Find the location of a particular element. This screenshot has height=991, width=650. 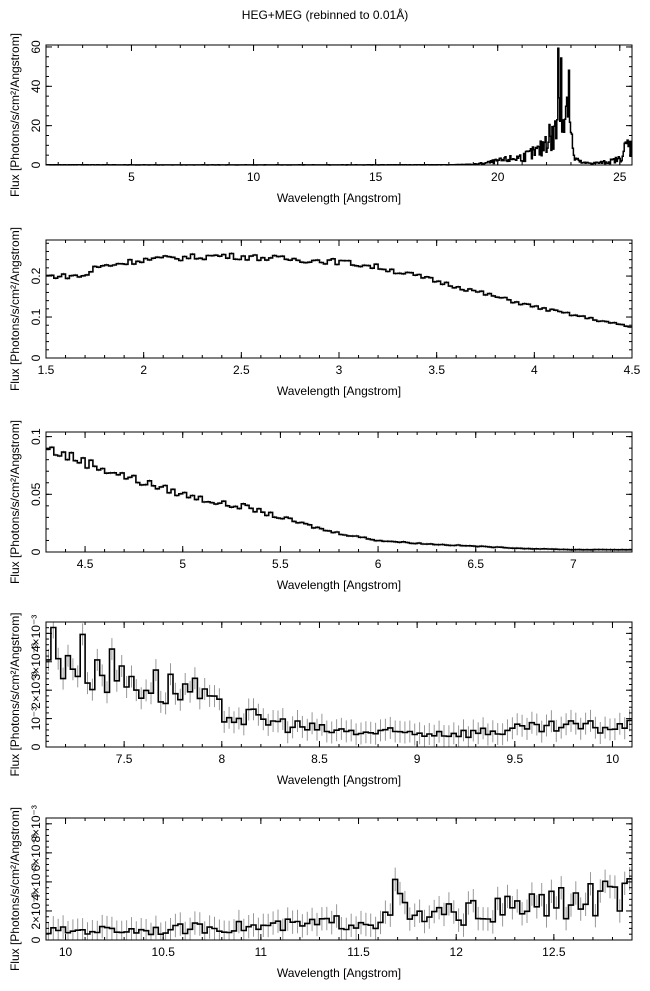

x-tick-label: 12 is located at coordinates (457, 952).